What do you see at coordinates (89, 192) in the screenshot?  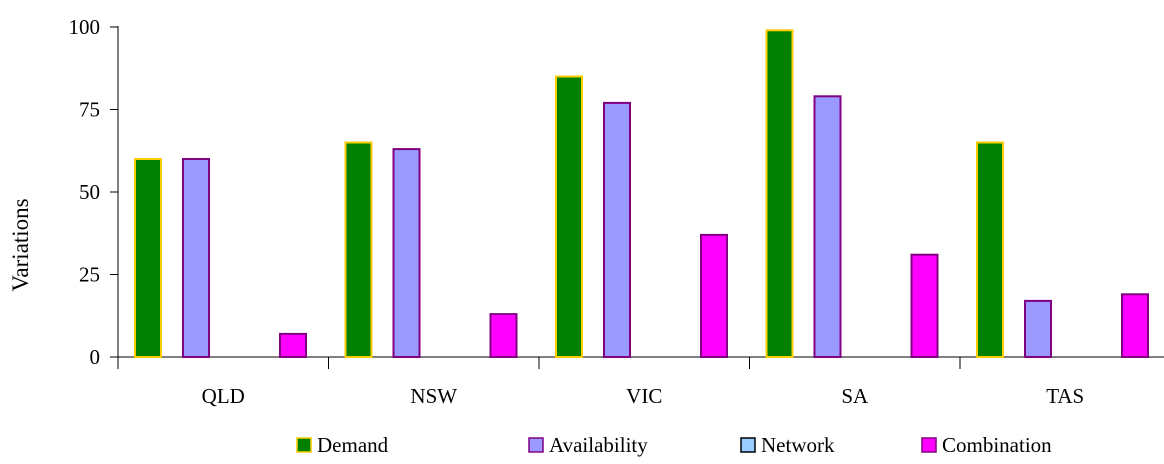 I see `y-tick-label: 50` at bounding box center [89, 192].